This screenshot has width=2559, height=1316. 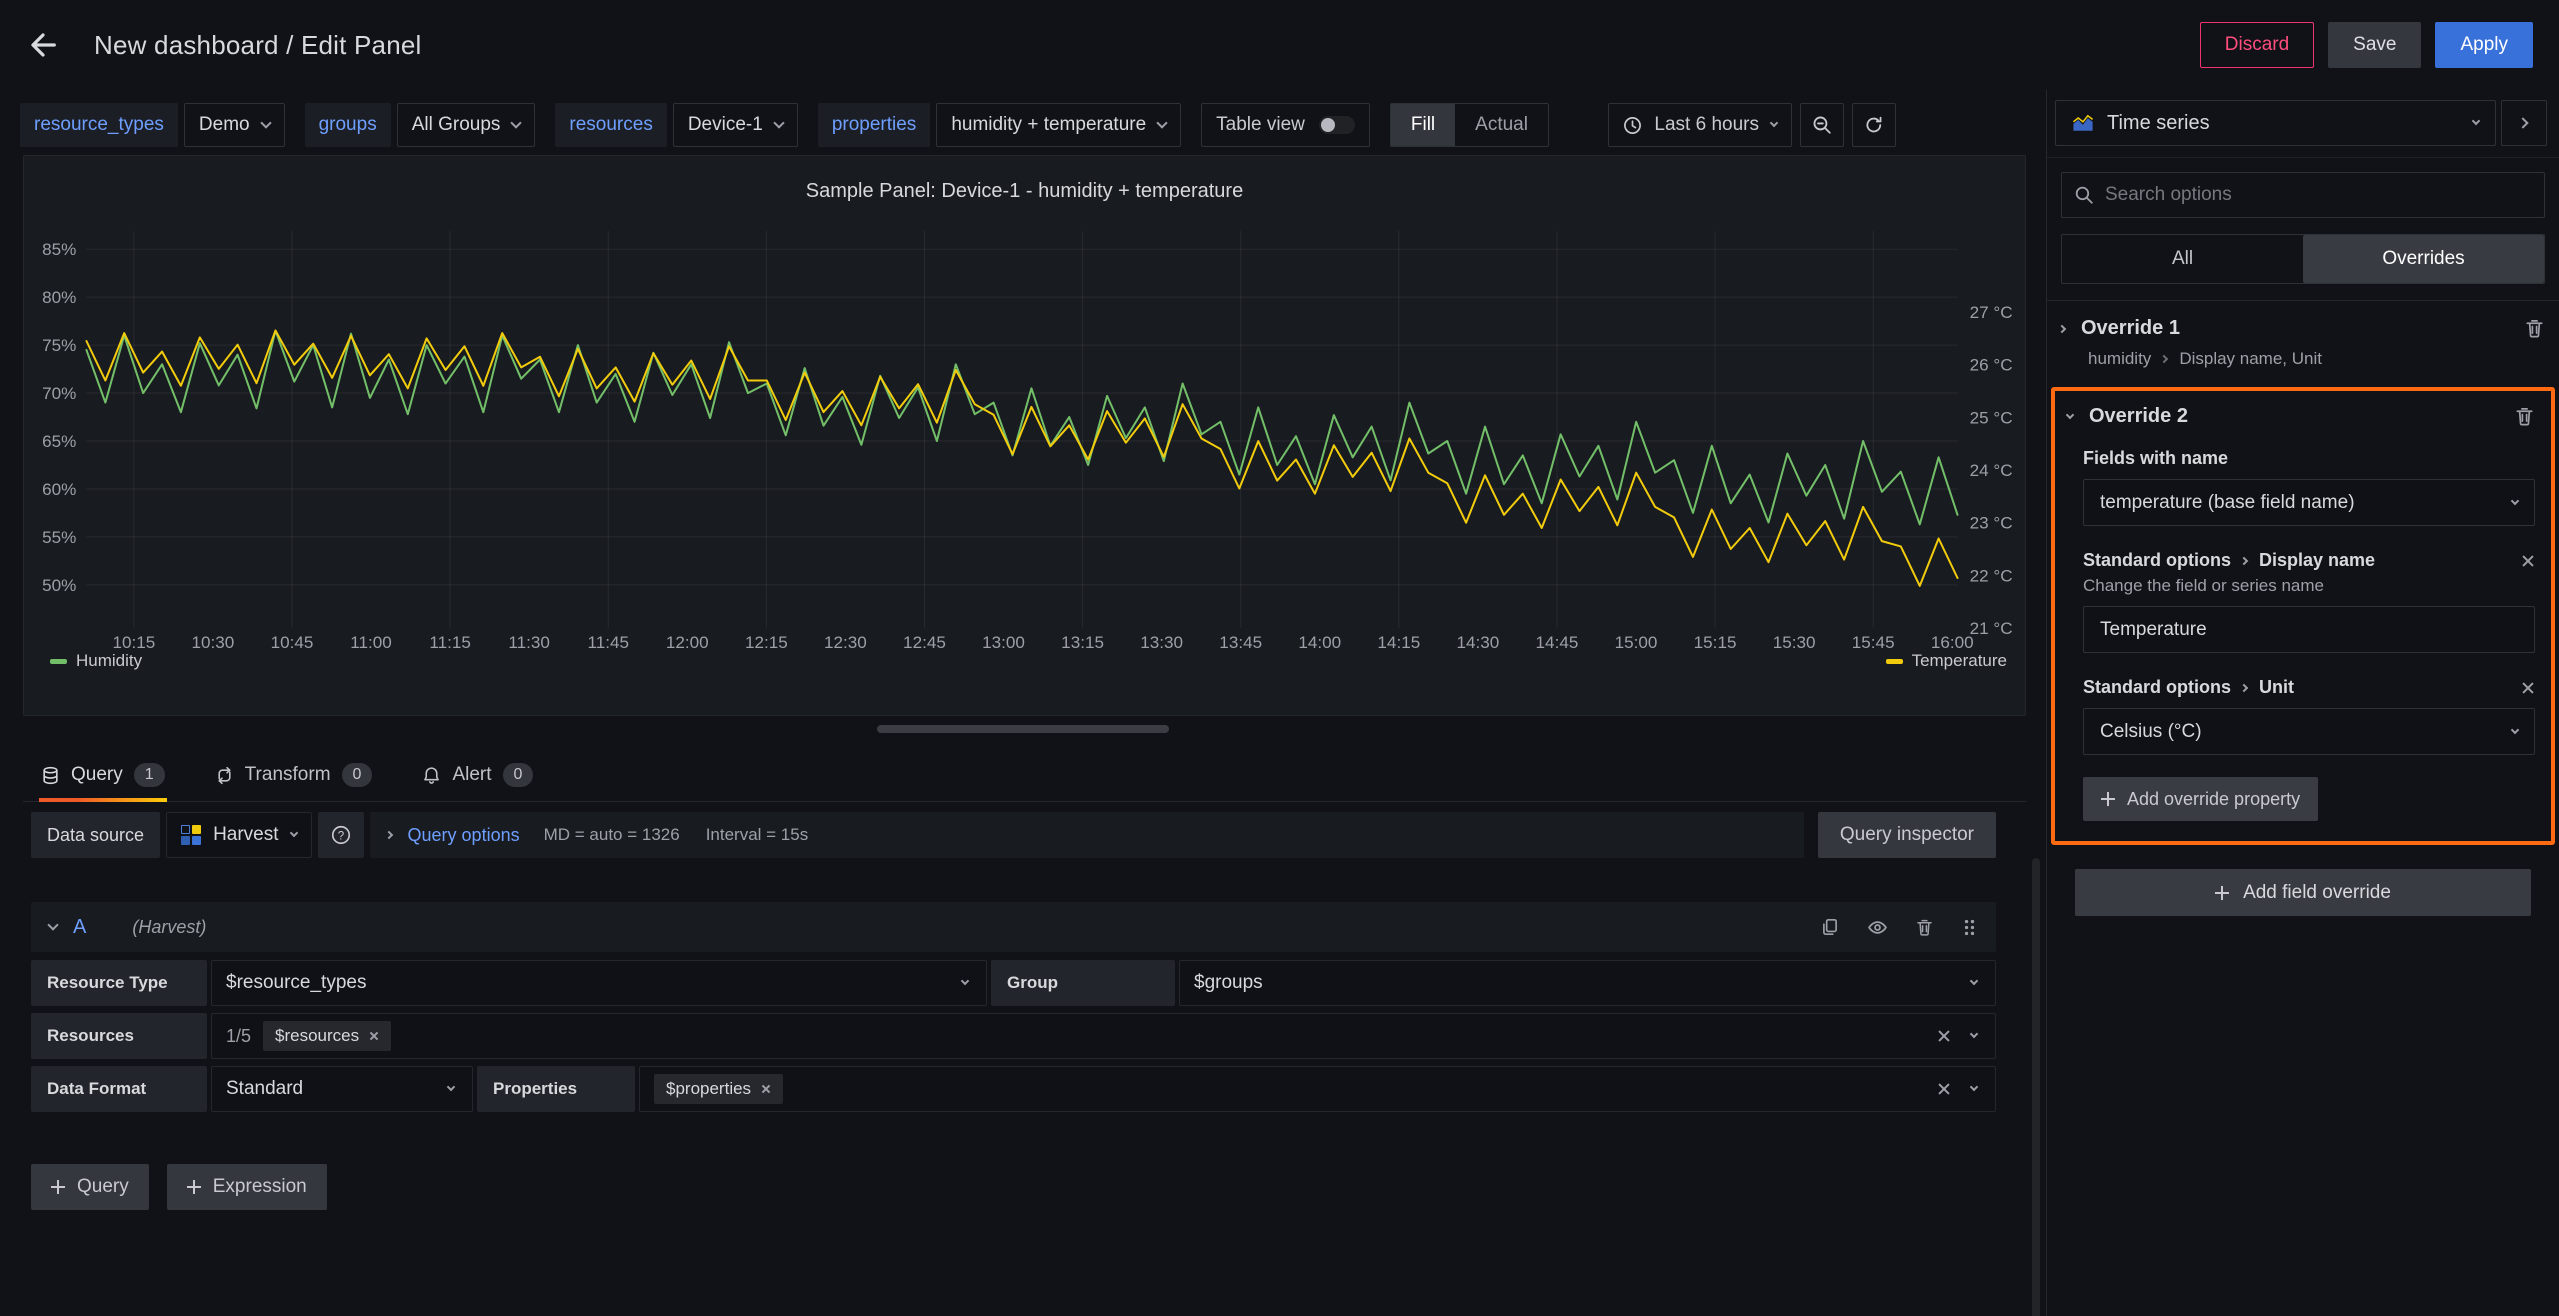 I want to click on time-range-picker: Last 6 hours, so click(x=1700, y=125).